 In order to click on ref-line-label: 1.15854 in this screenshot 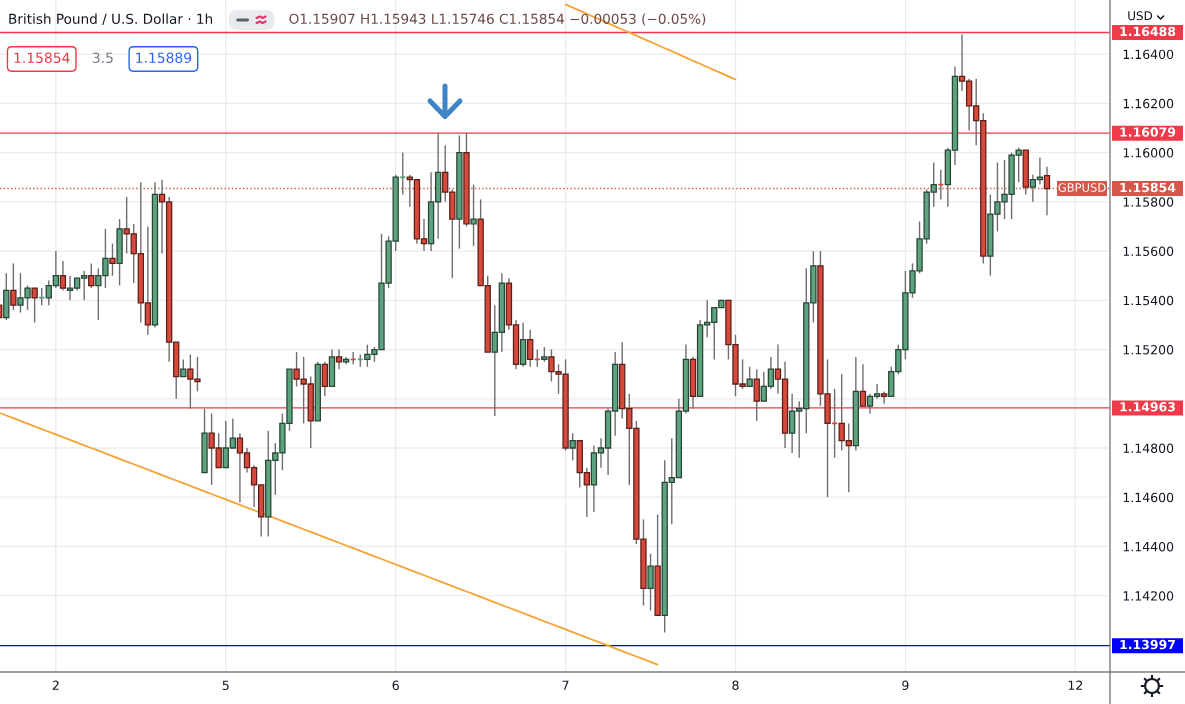, I will do `click(1148, 187)`.